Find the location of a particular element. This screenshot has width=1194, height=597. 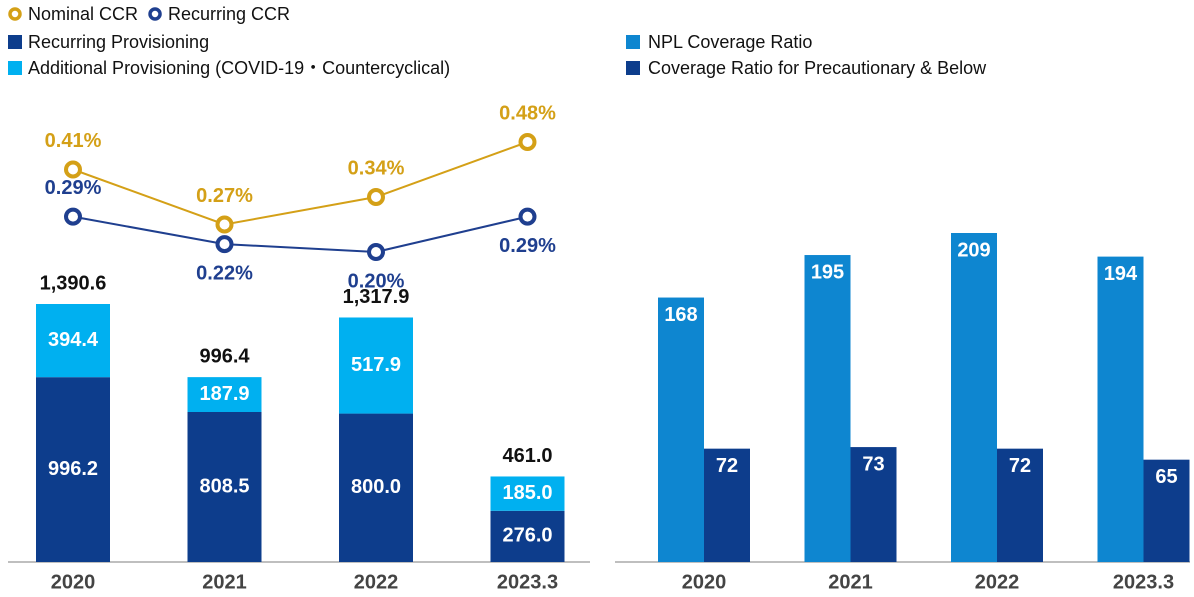

data-label: 996.2 is located at coordinates (73, 469).